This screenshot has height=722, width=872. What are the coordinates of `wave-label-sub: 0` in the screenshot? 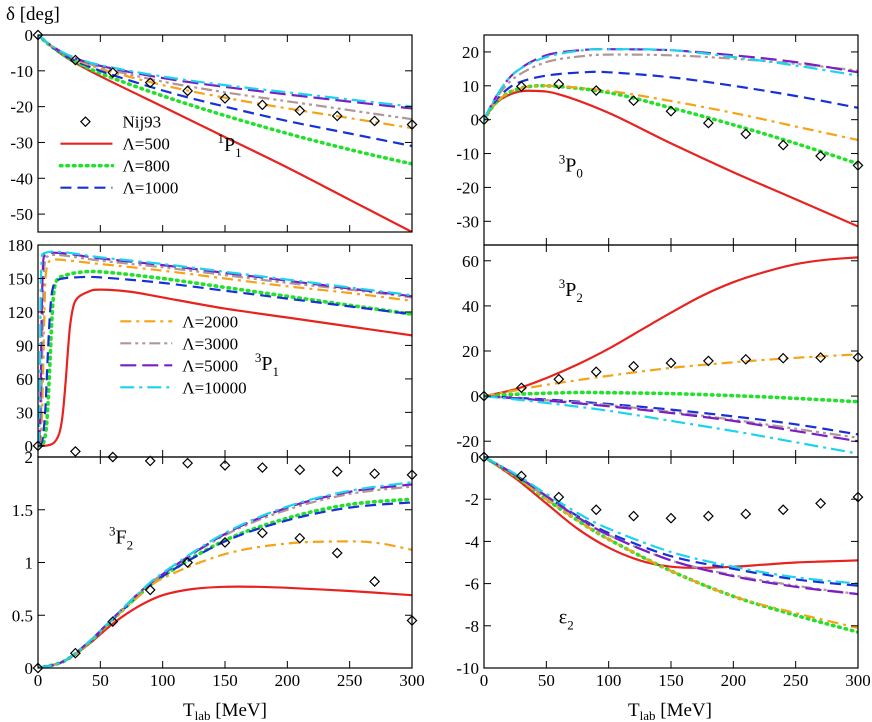 It's located at (579, 173).